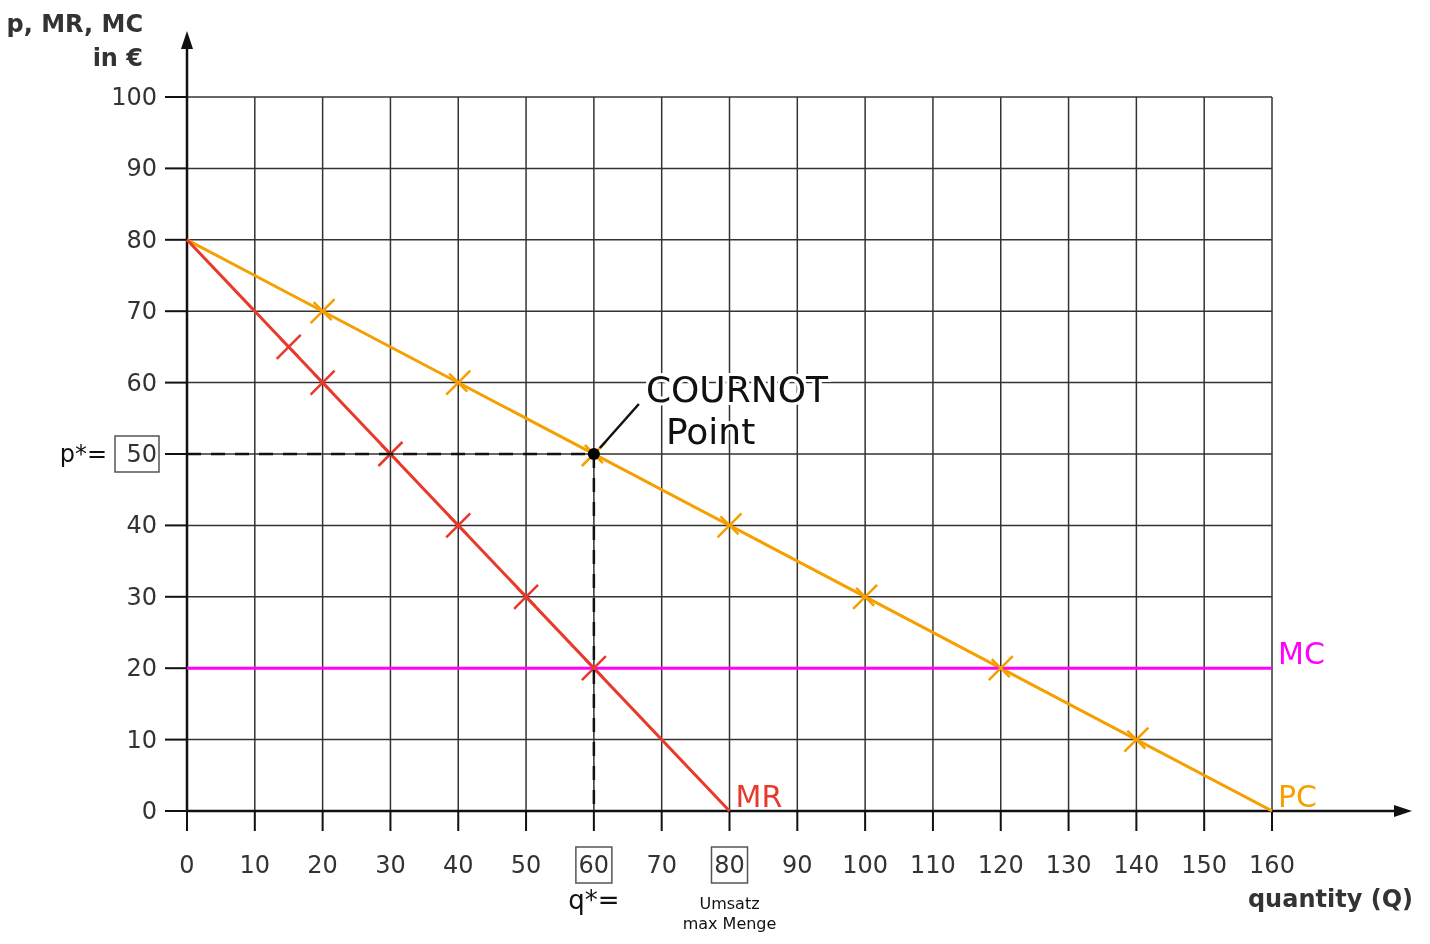 This screenshot has height=944, width=1430. Describe the element at coordinates (458, 865) in the screenshot. I see `x-tick-label: 40` at that location.